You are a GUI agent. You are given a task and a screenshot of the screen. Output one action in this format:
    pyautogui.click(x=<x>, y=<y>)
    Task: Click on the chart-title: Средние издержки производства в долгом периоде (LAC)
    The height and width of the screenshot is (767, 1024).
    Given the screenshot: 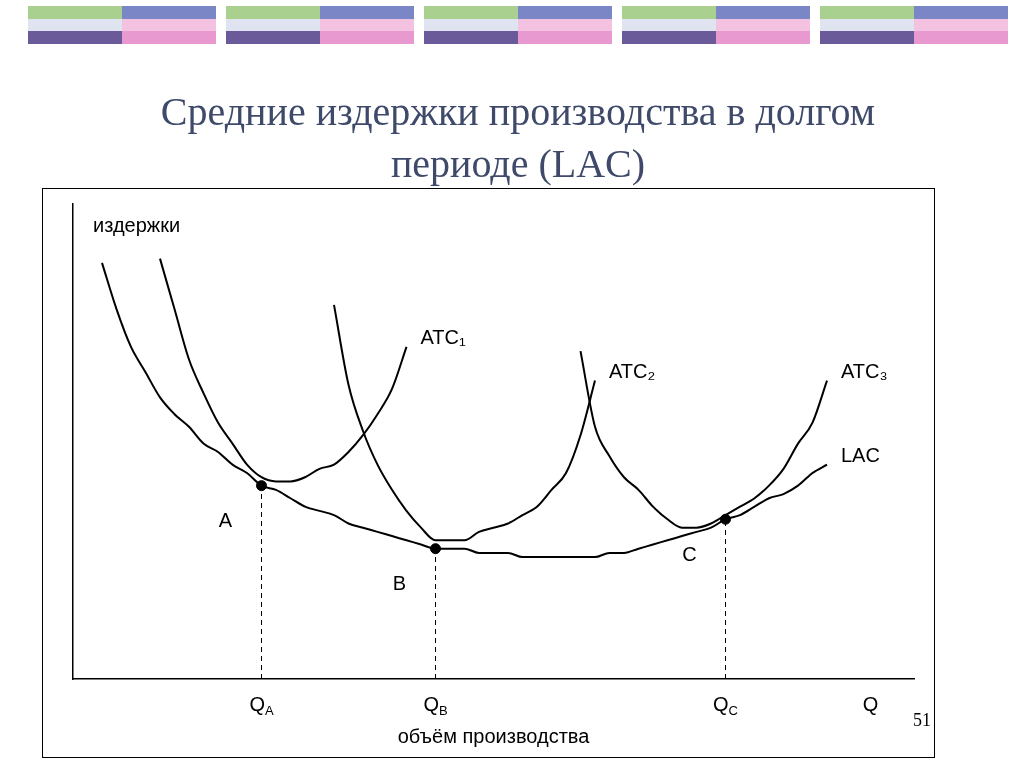 What is the action you would take?
    pyautogui.click(x=518, y=138)
    